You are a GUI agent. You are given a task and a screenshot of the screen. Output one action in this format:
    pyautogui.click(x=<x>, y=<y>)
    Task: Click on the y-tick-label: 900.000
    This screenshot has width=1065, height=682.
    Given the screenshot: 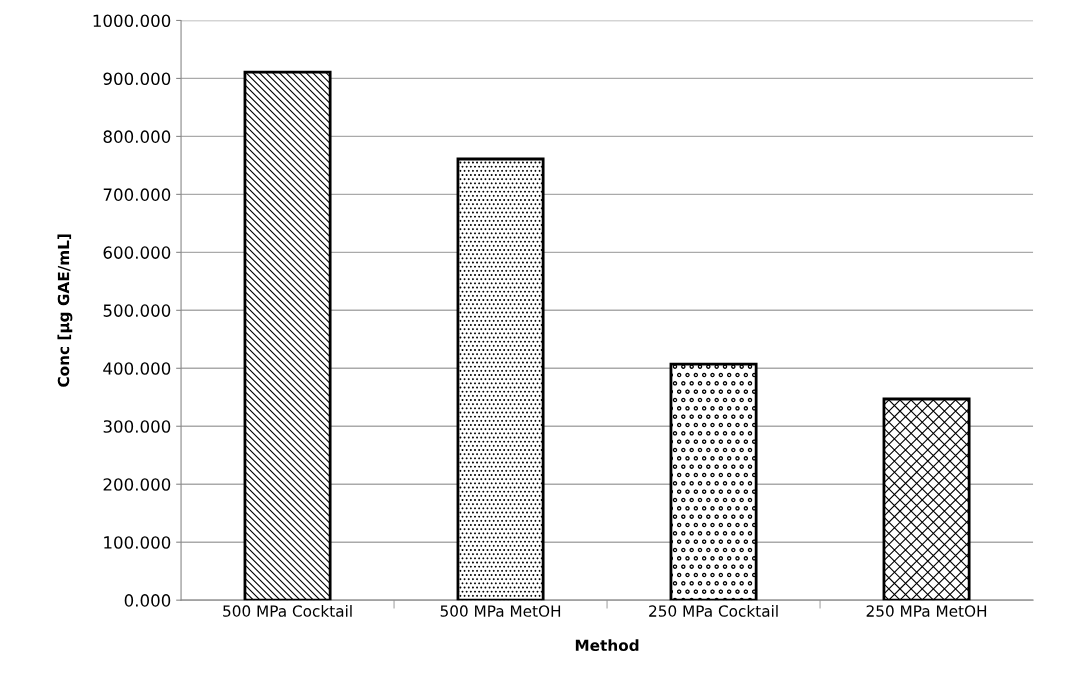 What is the action you would take?
    pyautogui.click(x=137, y=78)
    